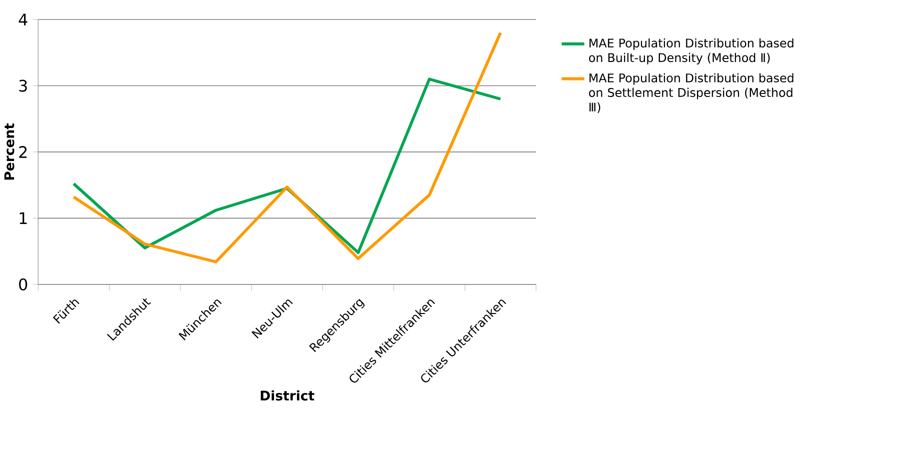 The height and width of the screenshot is (466, 901). What do you see at coordinates (23, 86) in the screenshot?
I see `y-tick-label: 3` at bounding box center [23, 86].